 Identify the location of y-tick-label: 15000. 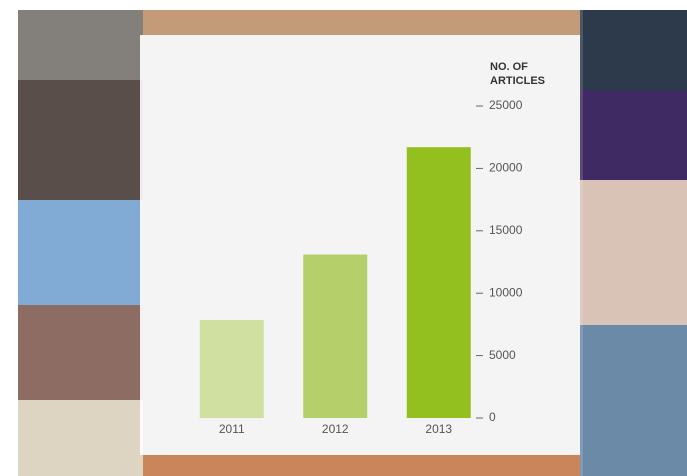
(506, 230).